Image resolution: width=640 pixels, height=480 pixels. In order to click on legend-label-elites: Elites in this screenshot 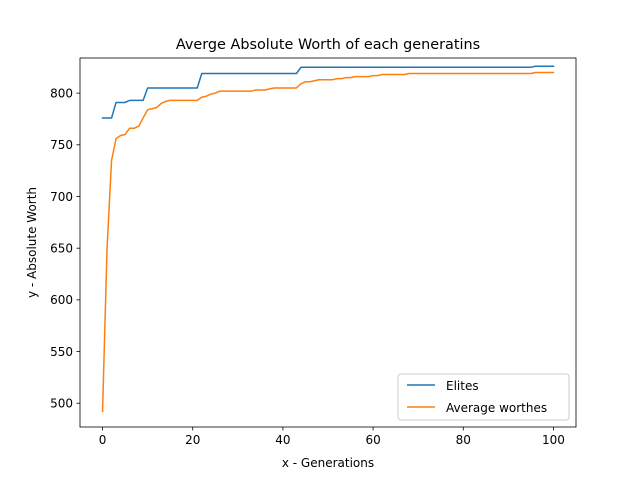, I will do `click(462, 386)`.